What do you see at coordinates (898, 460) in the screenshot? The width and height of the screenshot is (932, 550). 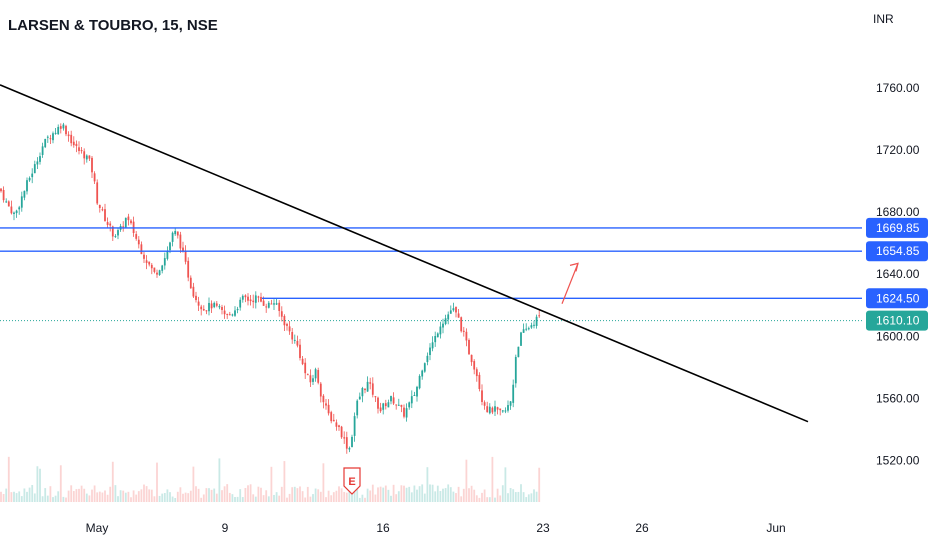 I see `y-tick-label: 1520.00` at bounding box center [898, 460].